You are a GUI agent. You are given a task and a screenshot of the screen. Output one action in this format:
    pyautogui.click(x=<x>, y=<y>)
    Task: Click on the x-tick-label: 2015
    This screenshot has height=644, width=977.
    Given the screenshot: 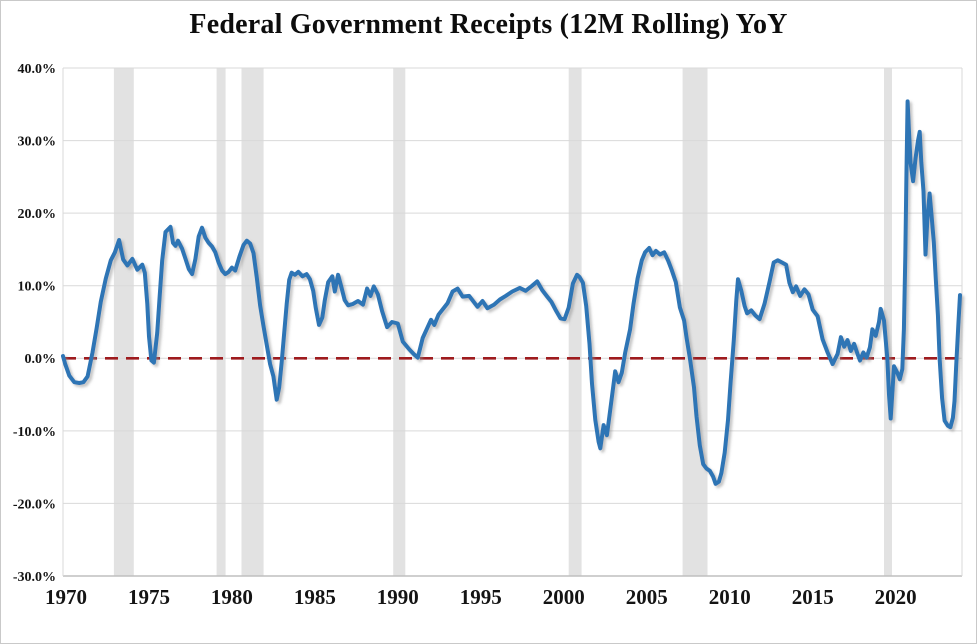 What is the action you would take?
    pyautogui.click(x=813, y=597)
    